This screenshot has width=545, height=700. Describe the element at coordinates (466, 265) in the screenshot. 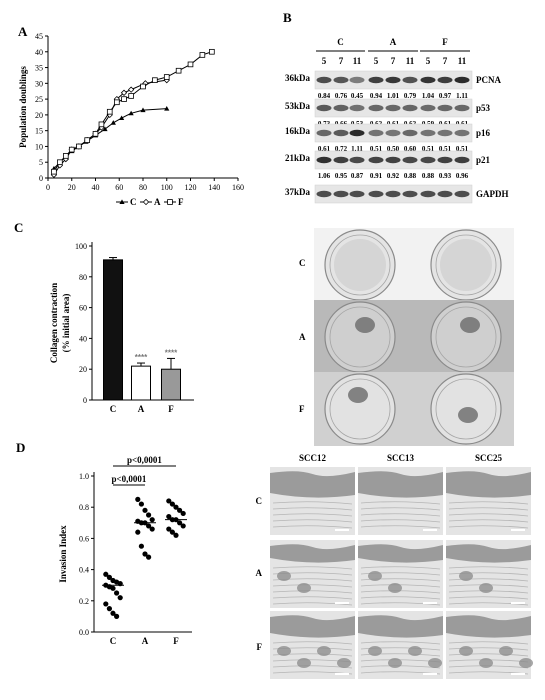

I see `gel-disc` at that location.